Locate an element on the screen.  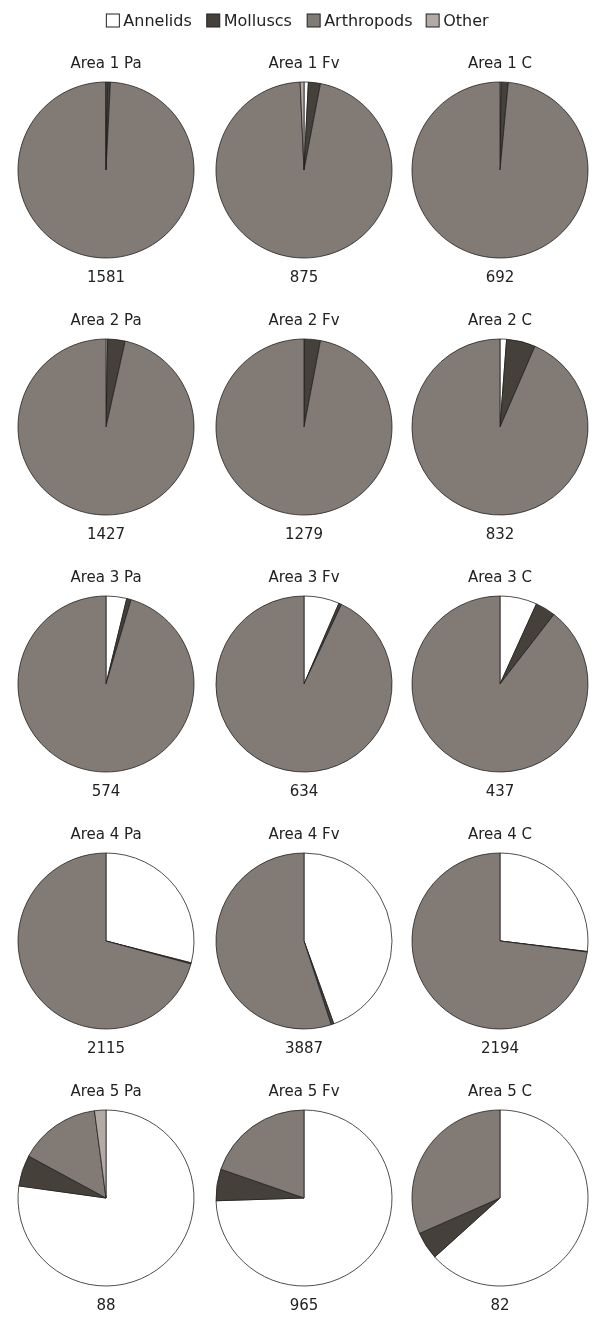
text: 2115 is located at coordinates (106, 1048).